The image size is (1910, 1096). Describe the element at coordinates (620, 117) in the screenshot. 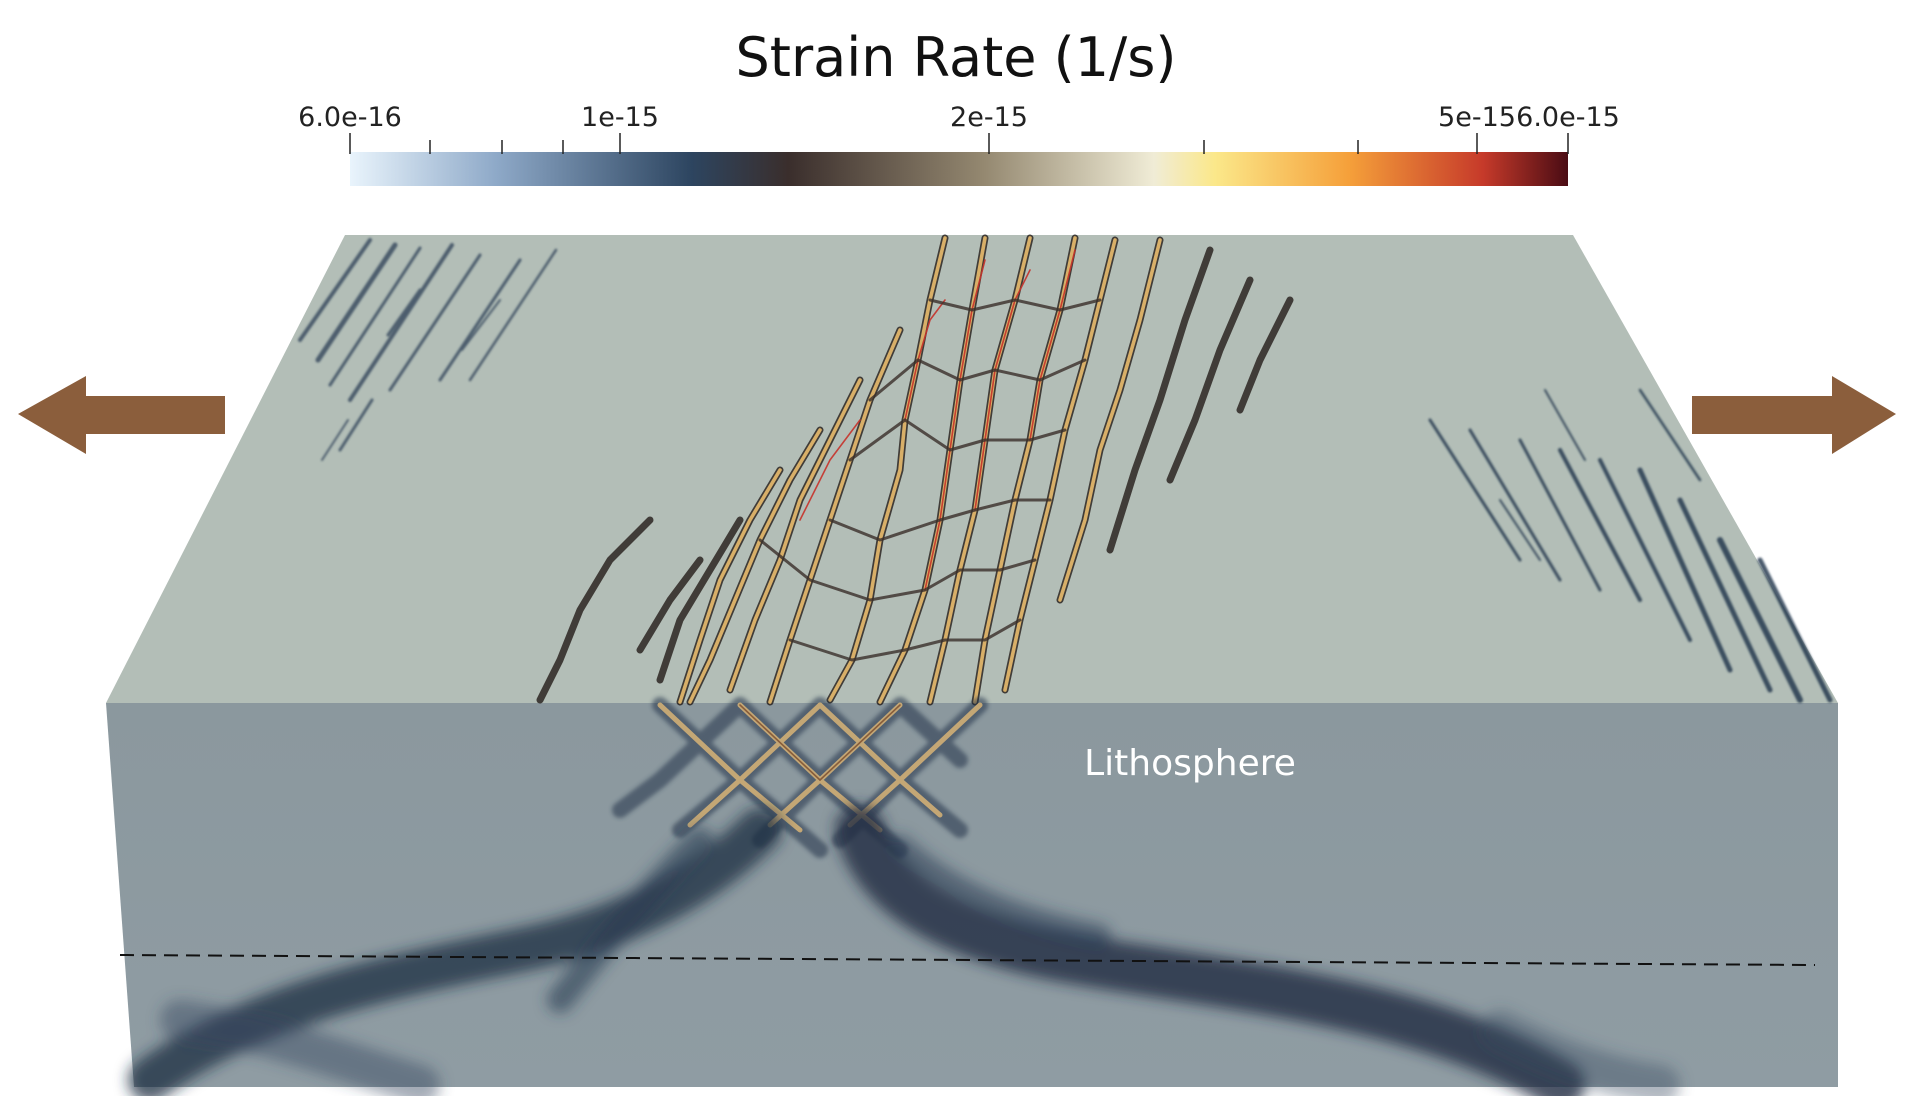

I see `colorbar-tick-label: 1e-15` at that location.